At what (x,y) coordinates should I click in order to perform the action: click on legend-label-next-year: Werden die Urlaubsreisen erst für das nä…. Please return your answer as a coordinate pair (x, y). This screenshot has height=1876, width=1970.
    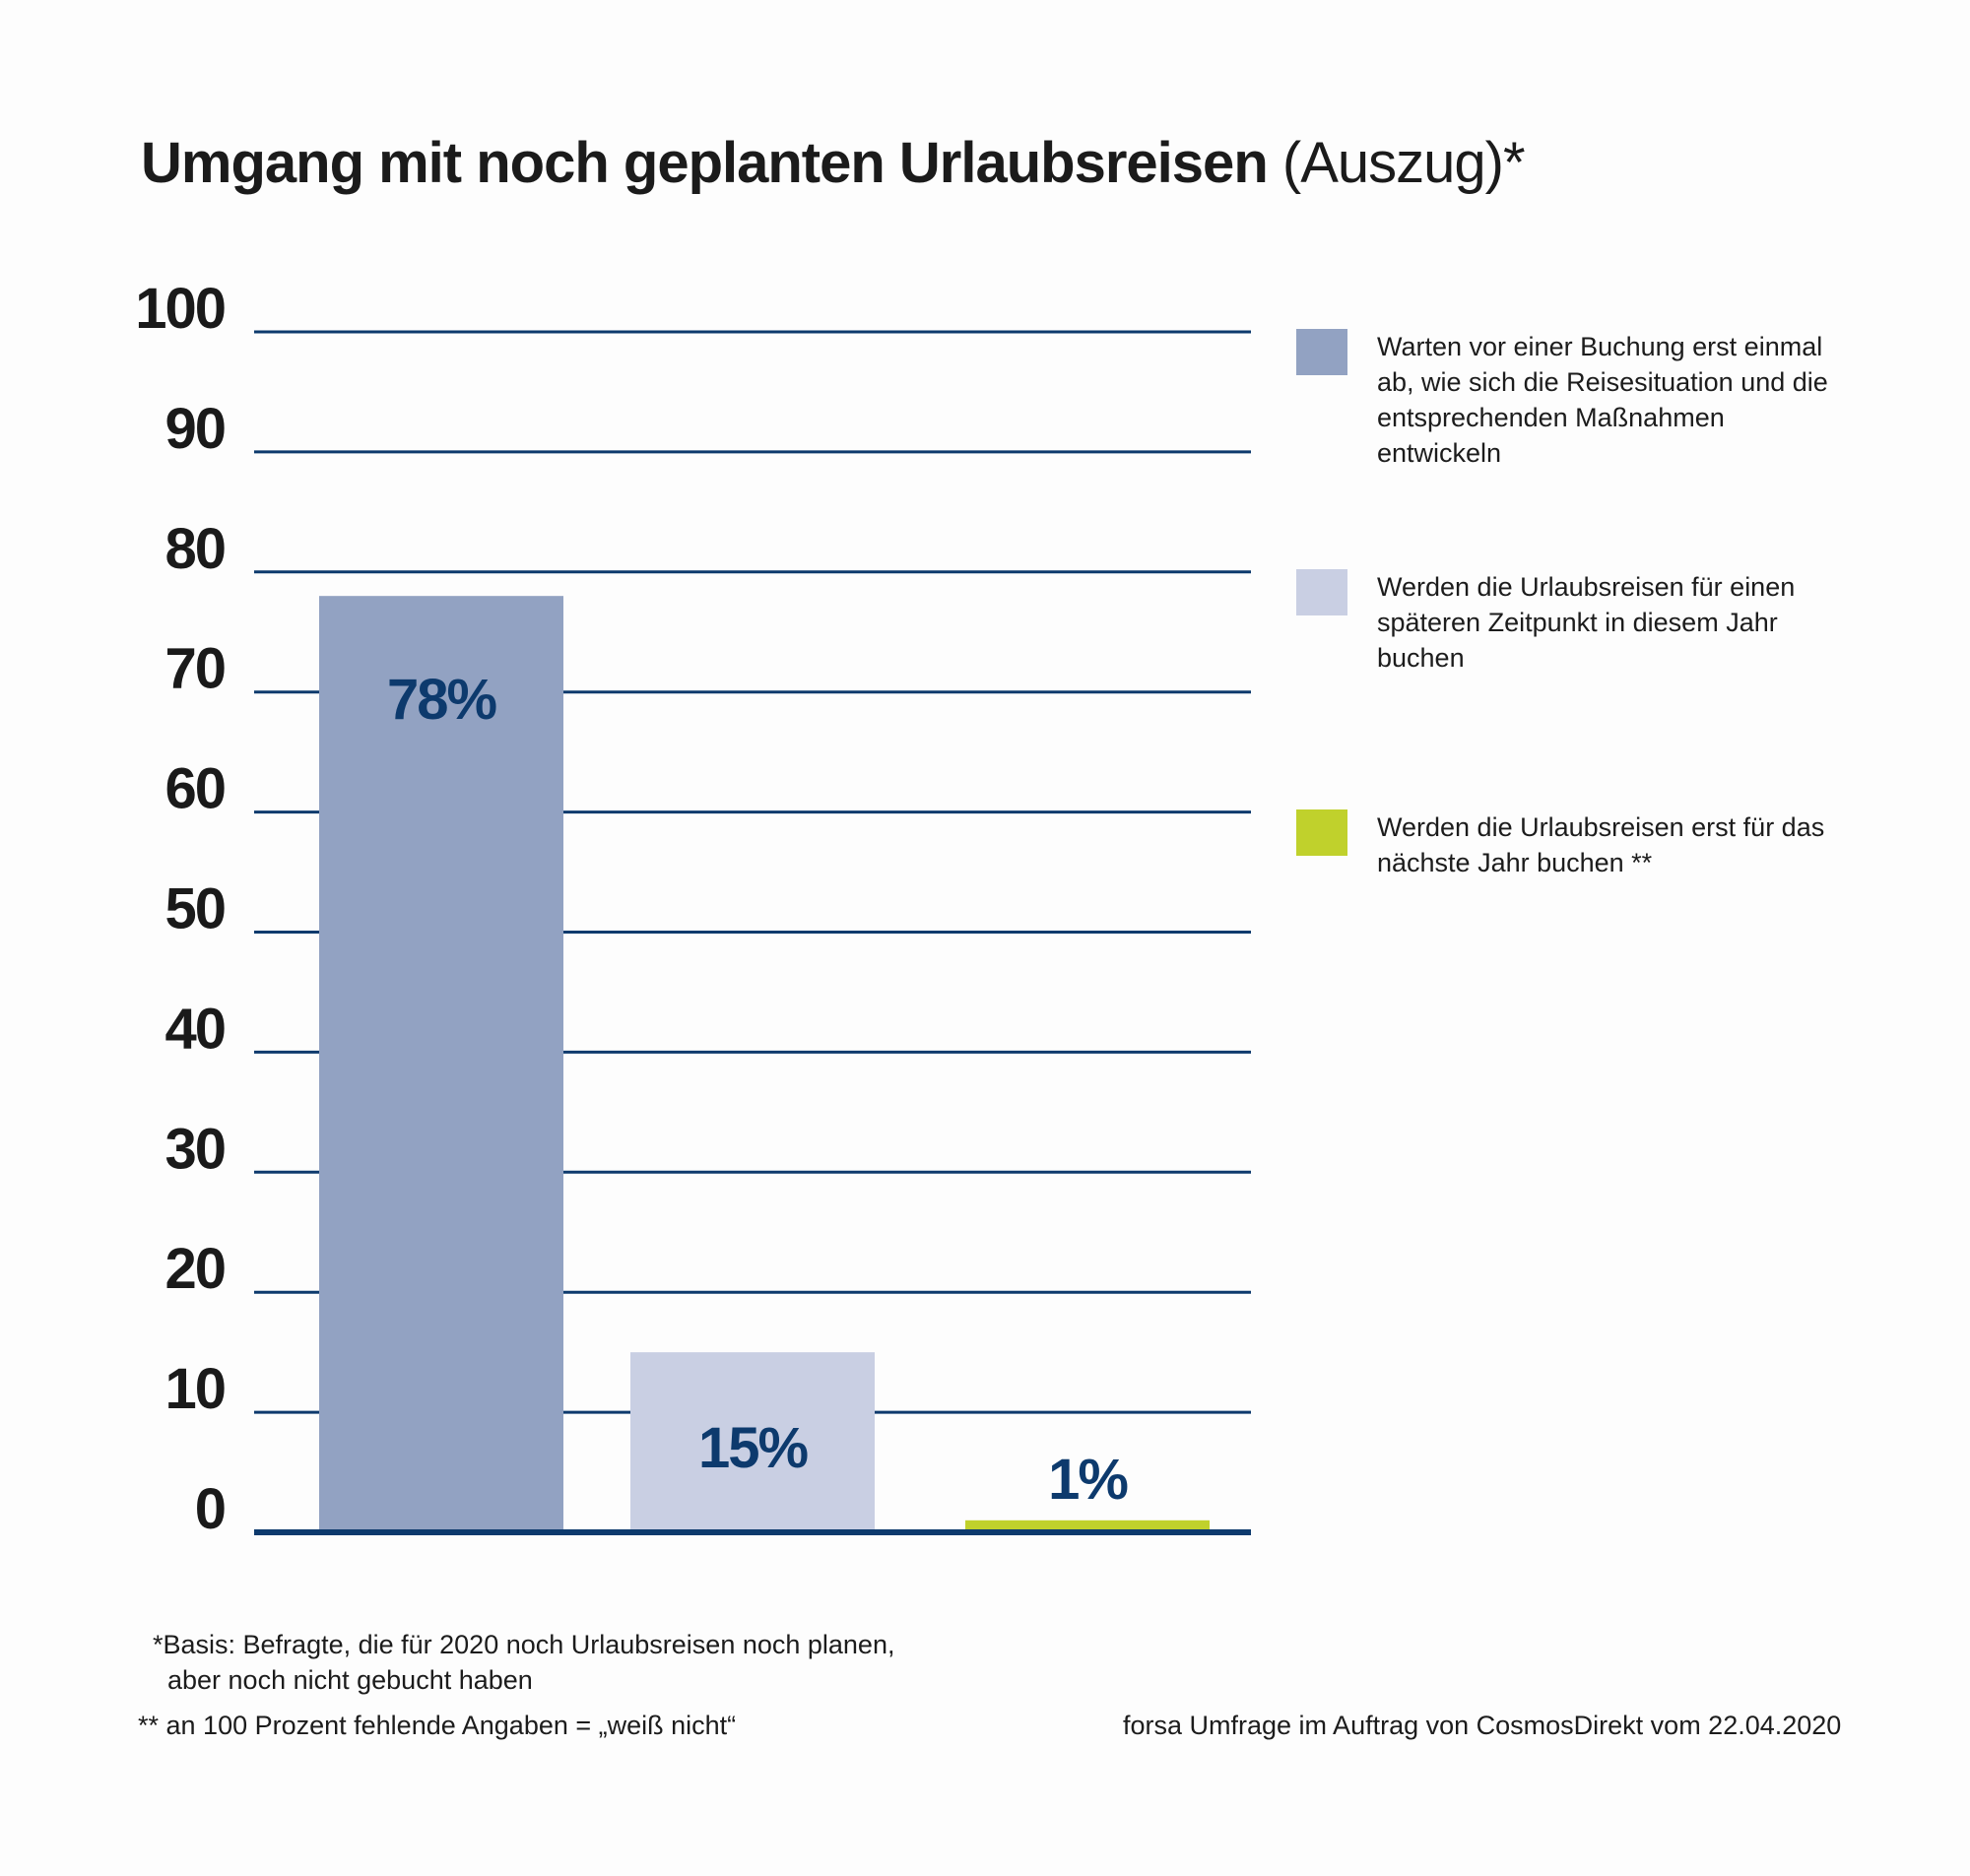
    Looking at the image, I should click on (1601, 845).